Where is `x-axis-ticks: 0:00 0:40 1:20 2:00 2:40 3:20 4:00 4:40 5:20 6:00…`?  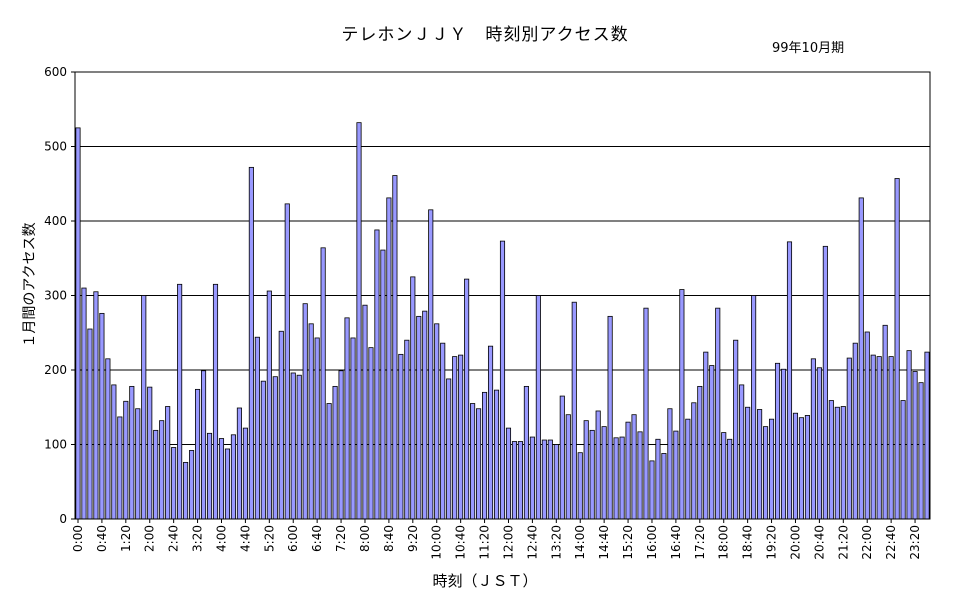 x-axis-ticks: 0:00 0:40 1:20 2:00 2:40 3:20 4:00 4:40 5:20 6:00… is located at coordinates (496, 539).